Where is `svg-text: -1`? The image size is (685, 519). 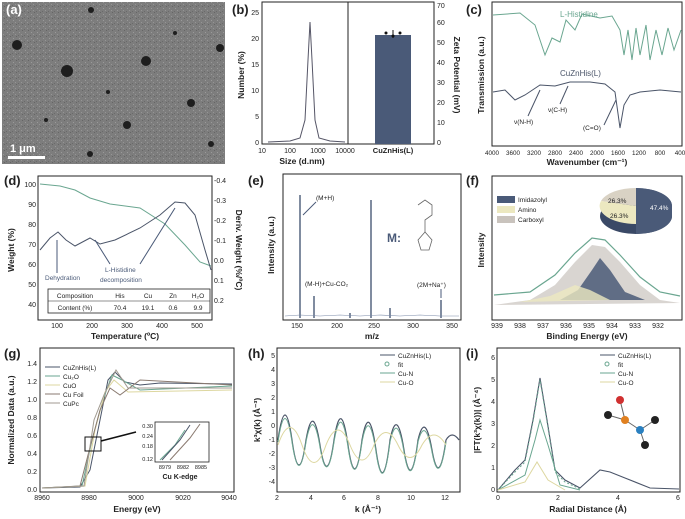 svg-text: -1 is located at coordinates (272, 440).